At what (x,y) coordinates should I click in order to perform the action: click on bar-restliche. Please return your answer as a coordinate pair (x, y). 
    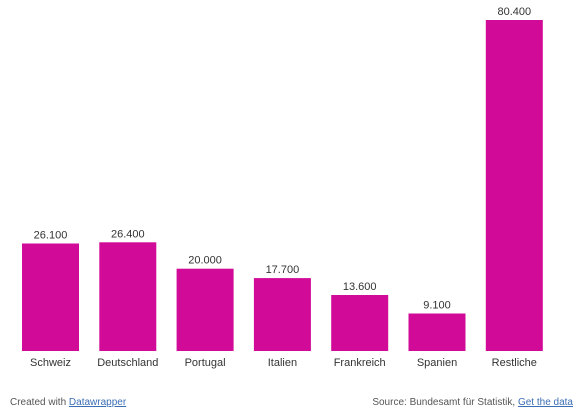
    Looking at the image, I should click on (514, 185).